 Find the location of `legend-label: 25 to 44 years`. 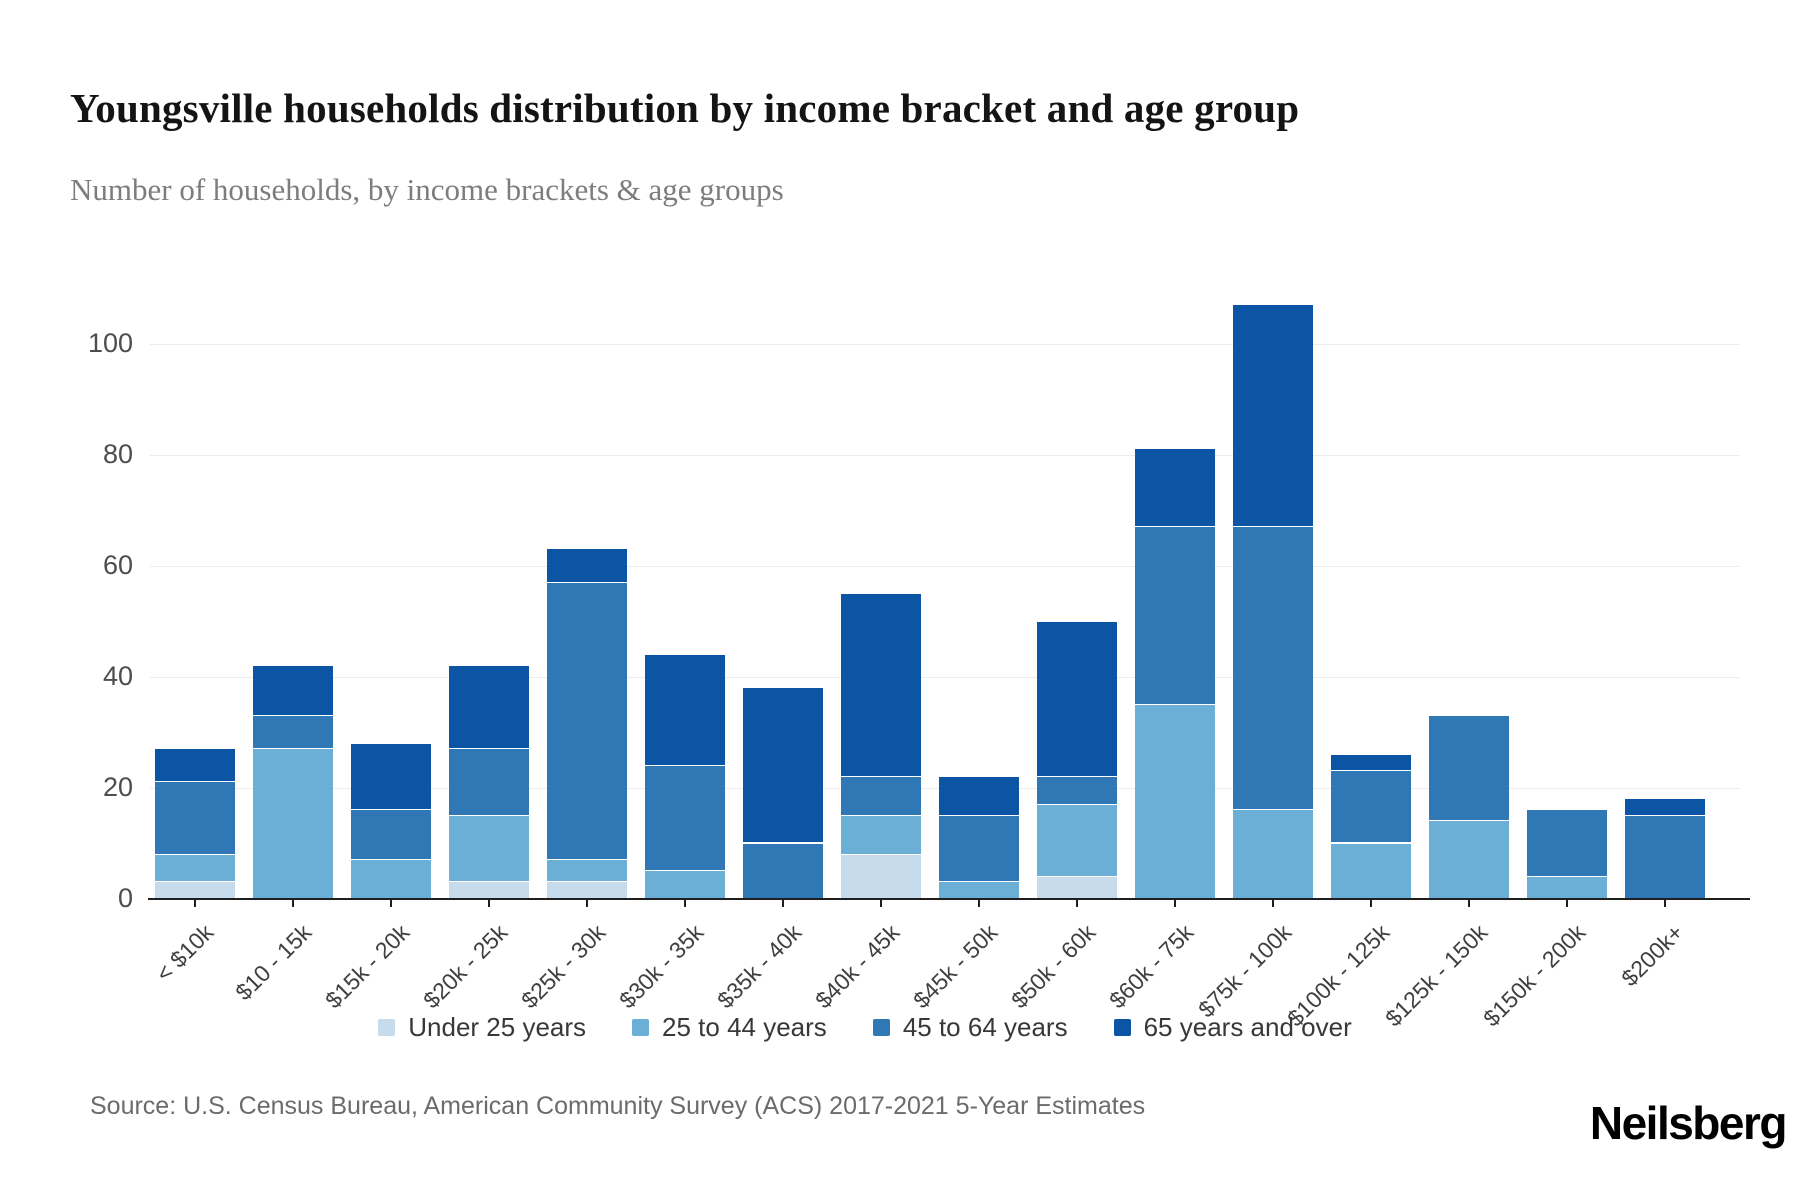

legend-label: 25 to 44 years is located at coordinates (744, 1027).